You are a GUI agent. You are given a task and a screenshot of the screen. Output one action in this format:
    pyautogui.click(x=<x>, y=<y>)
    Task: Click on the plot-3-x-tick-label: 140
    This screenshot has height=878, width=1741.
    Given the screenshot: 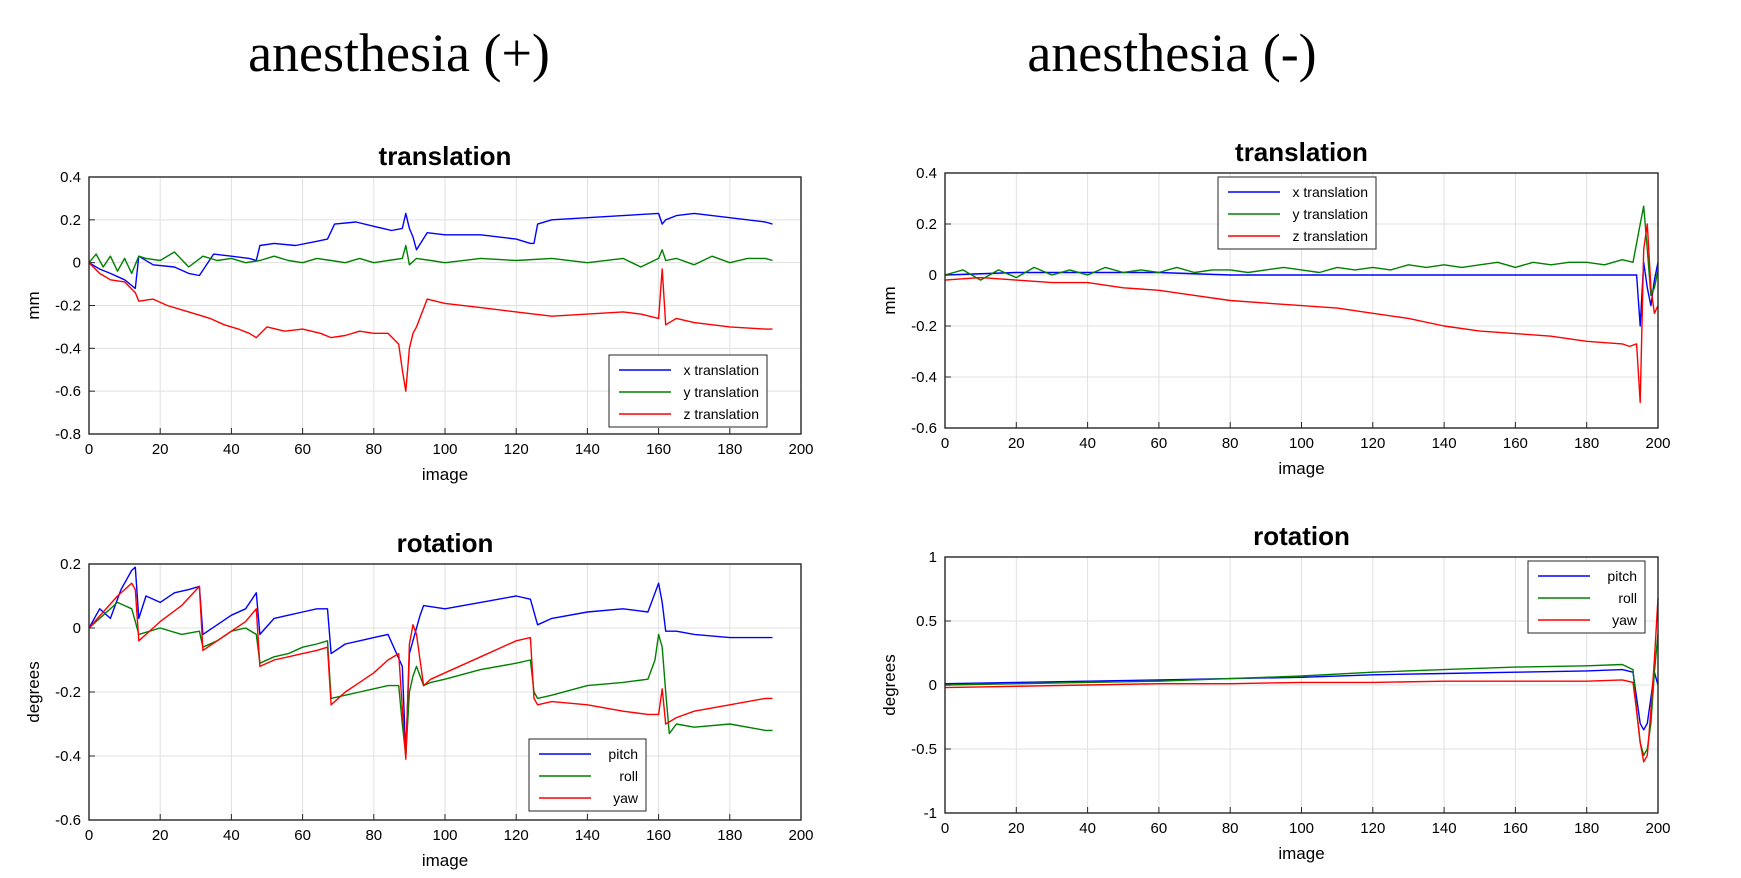 What is the action you would take?
    pyautogui.click(x=1444, y=443)
    